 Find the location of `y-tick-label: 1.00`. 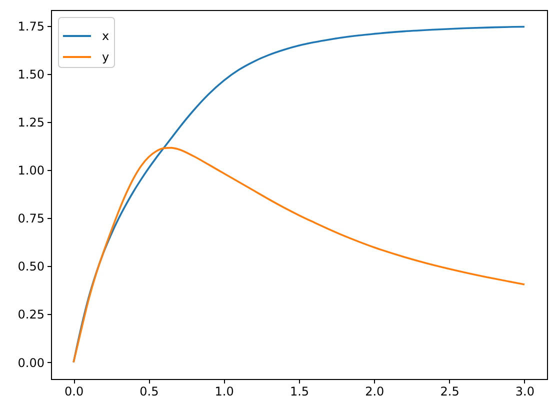

y-tick-label: 1.00 is located at coordinates (31, 171).